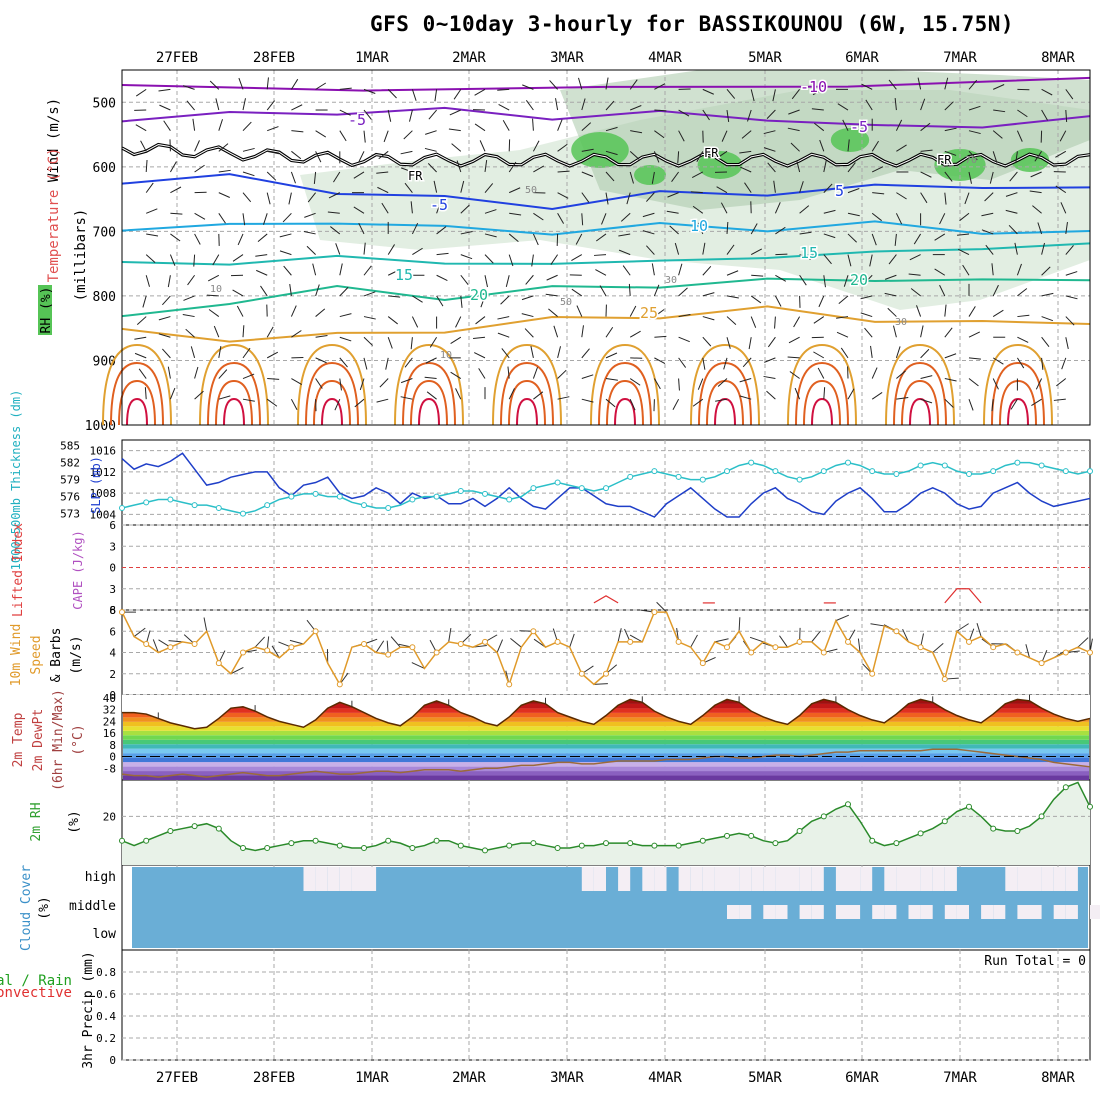 The image size is (1100, 1100). What do you see at coordinates (54, 140) in the screenshot?
I see `ylabel-wind: Wind (m/s)` at bounding box center [54, 140].